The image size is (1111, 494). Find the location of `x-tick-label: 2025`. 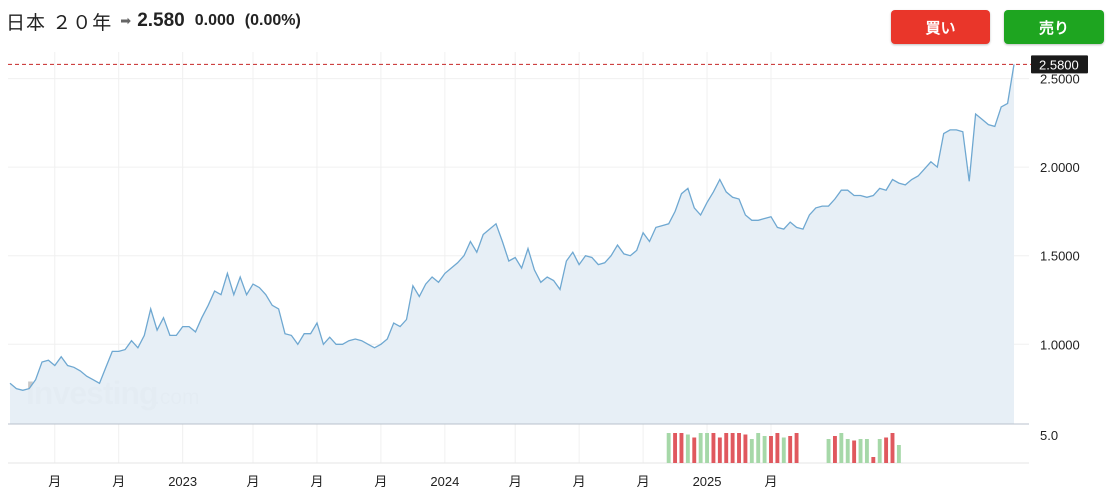

x-tick-label: 2025 is located at coordinates (707, 481).